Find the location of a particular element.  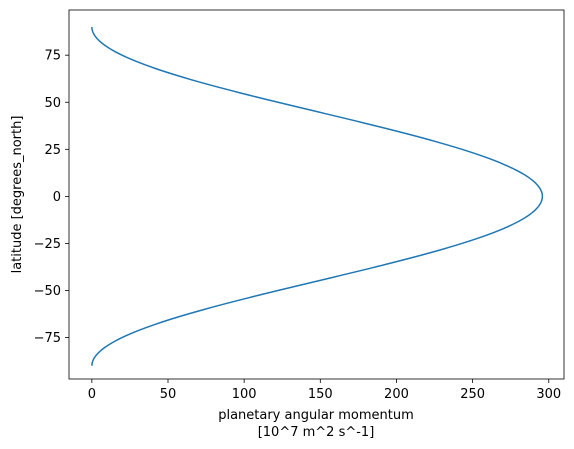

y-tick-label: 75 is located at coordinates (52, 56).